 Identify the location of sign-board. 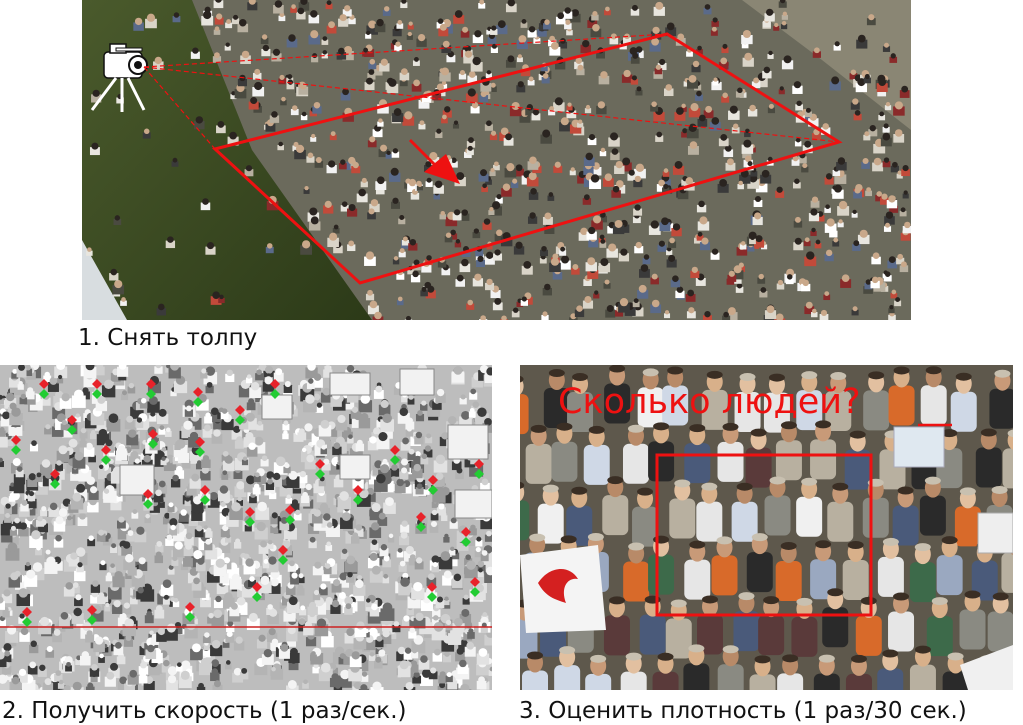
(953, 490).